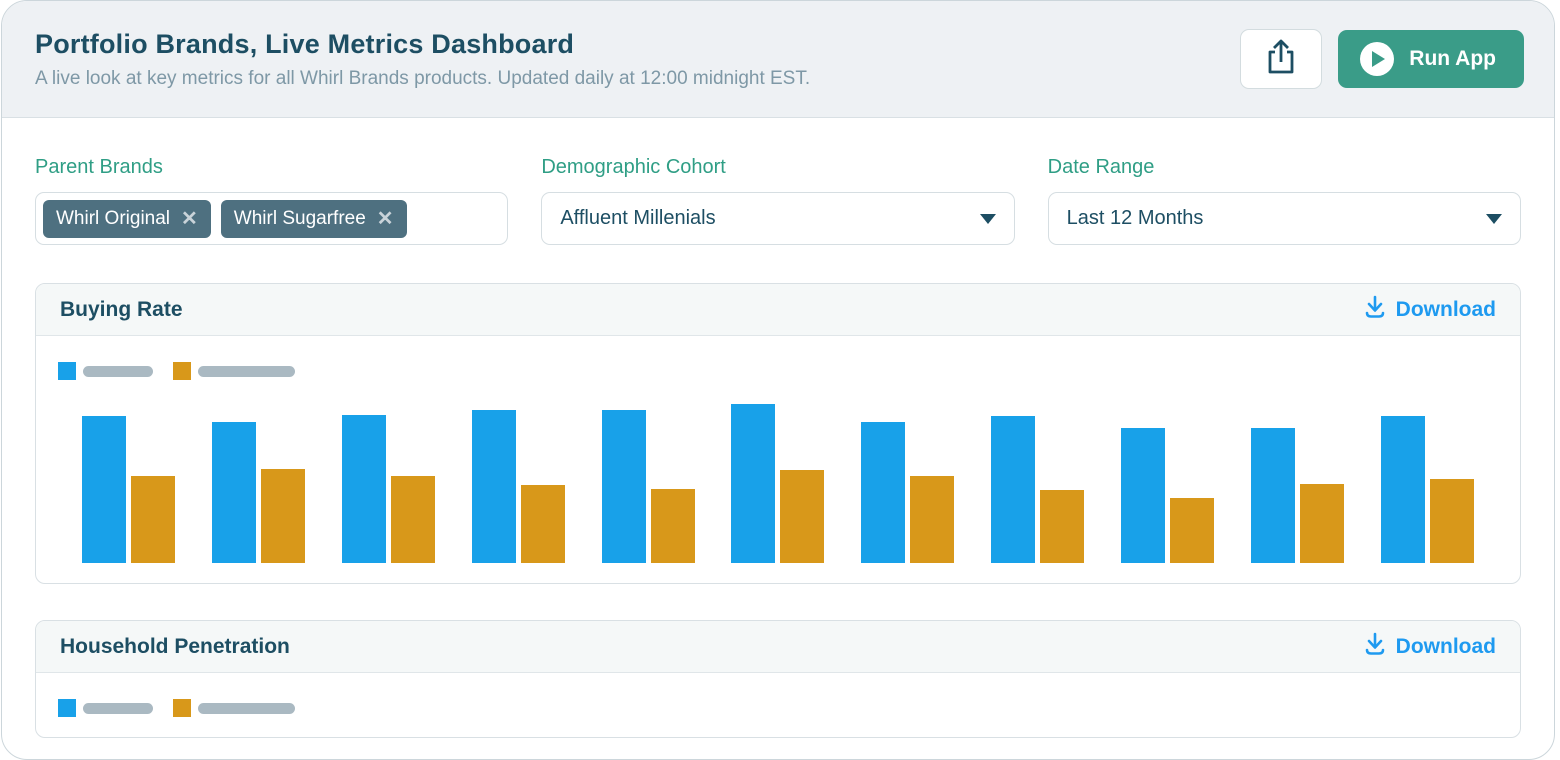 This screenshot has height=760, width=1560. I want to click on tag-whirl-sugarfree: Whirl Sugarfree ✕, so click(313, 218).